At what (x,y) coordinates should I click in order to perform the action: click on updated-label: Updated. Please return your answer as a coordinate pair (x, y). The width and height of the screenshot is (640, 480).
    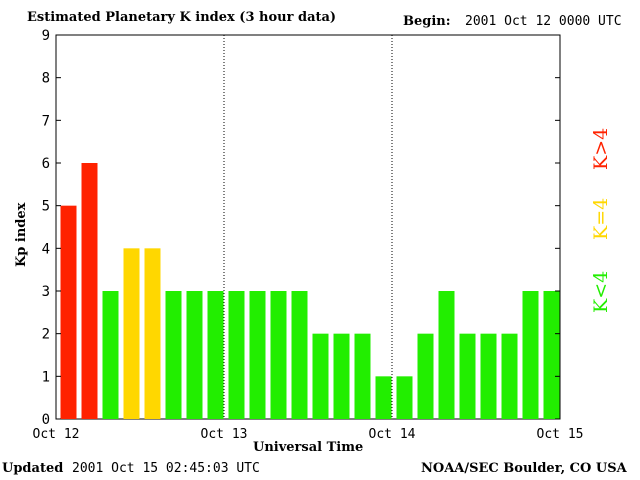
    Looking at the image, I should click on (33, 468).